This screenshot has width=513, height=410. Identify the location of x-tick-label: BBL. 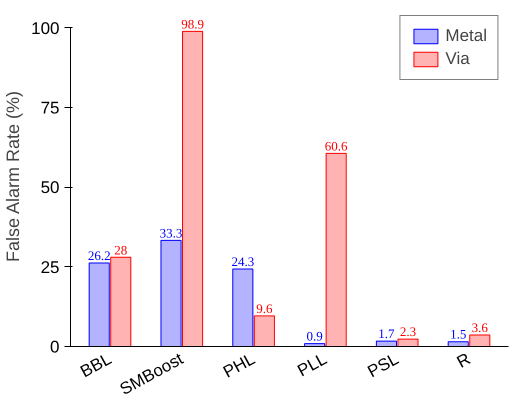
(96, 365).